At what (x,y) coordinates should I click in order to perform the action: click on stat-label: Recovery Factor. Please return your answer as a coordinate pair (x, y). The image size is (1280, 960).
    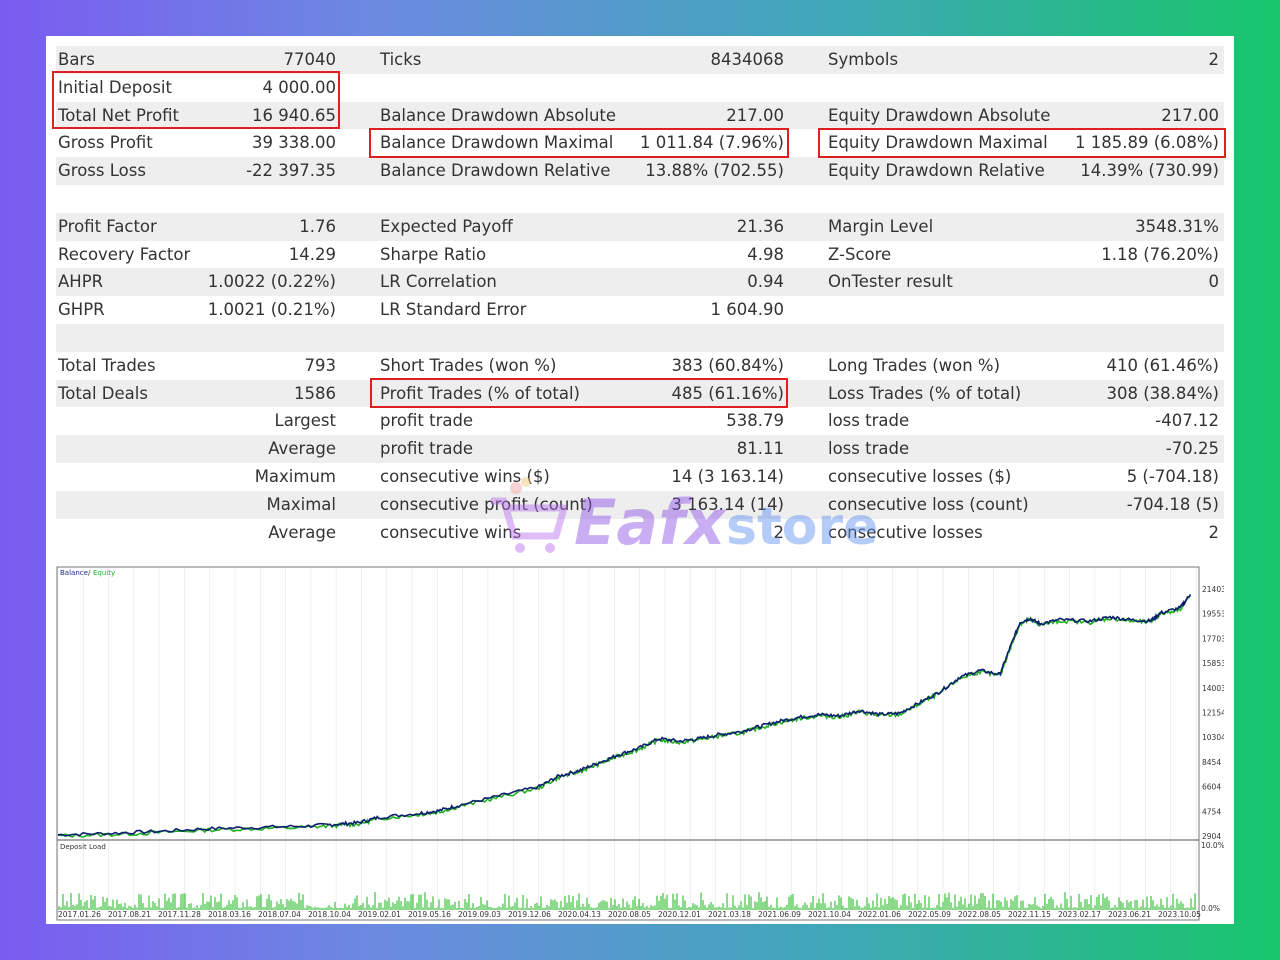
    Looking at the image, I should click on (124, 254).